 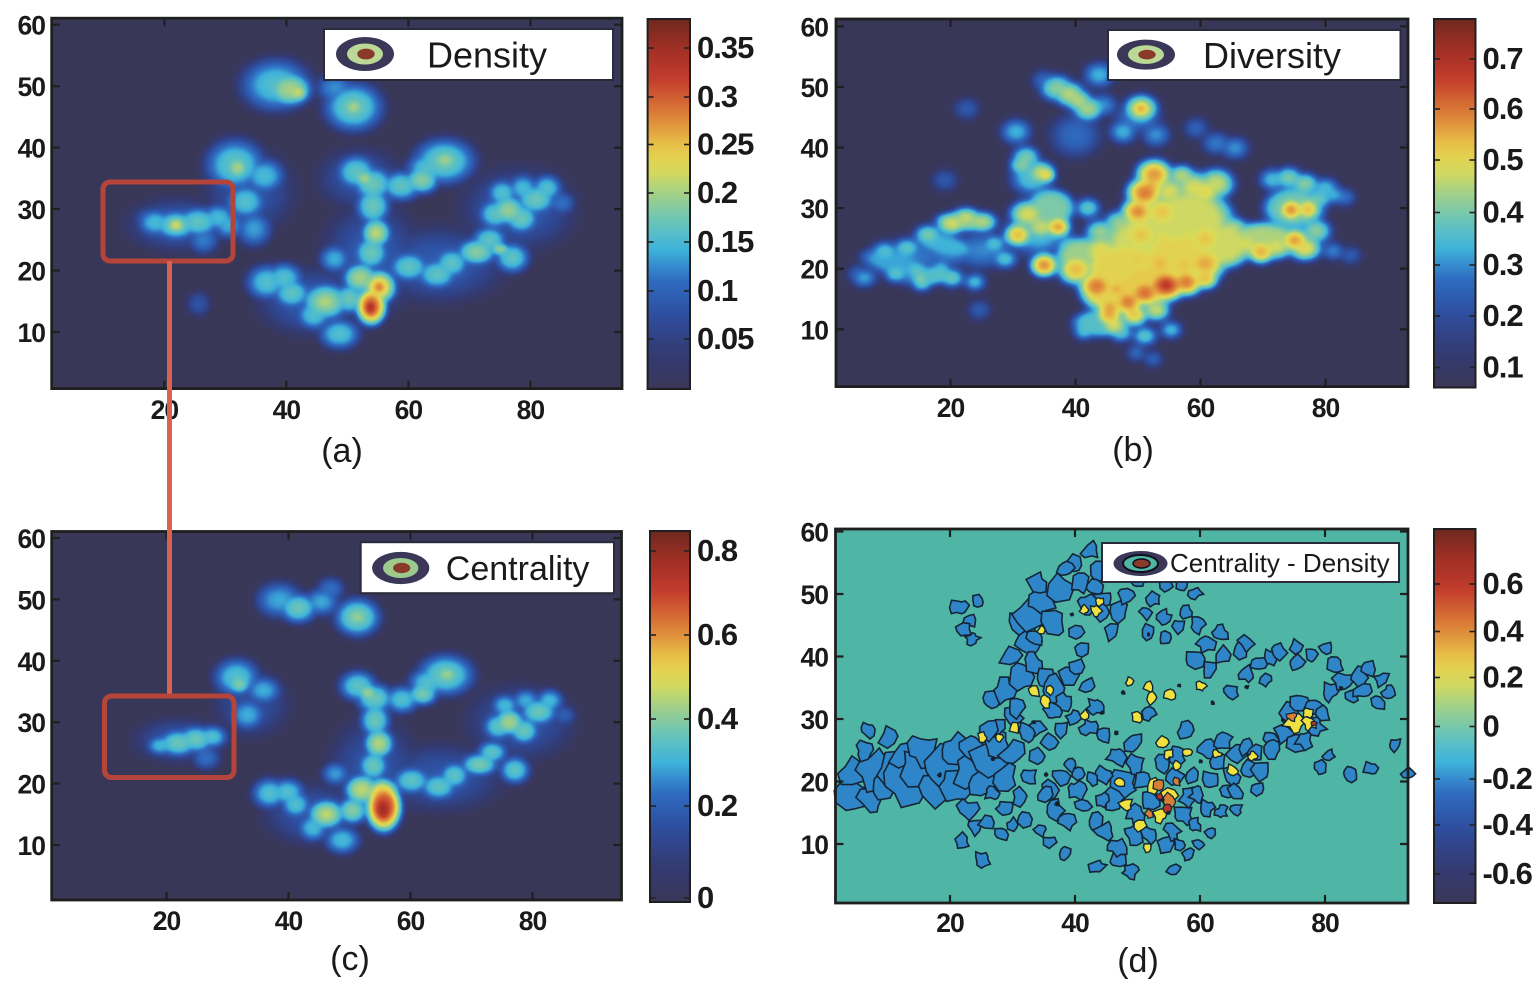 What do you see at coordinates (350, 959) in the screenshot?
I see `svg-text: (c)` at bounding box center [350, 959].